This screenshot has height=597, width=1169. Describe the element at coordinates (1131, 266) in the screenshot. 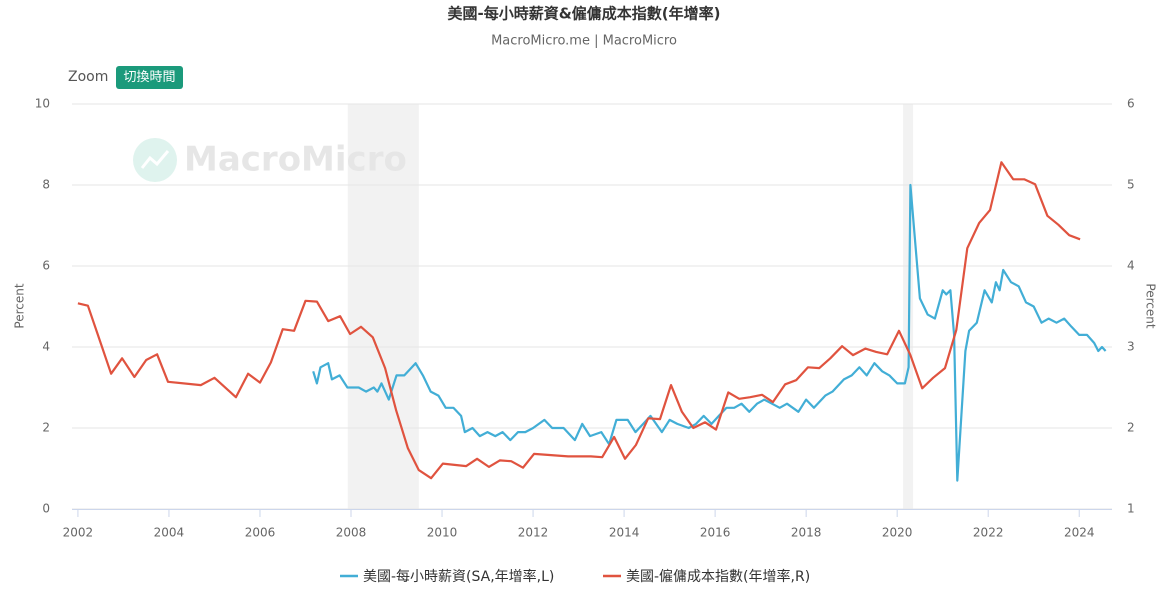

I see `y2-tick-label: 4` at that location.